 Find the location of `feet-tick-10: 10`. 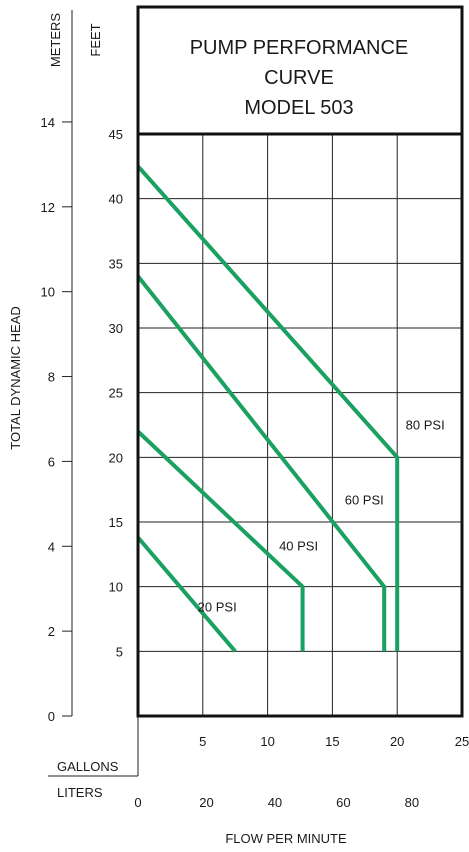

feet-tick-10: 10 is located at coordinates (116, 587).